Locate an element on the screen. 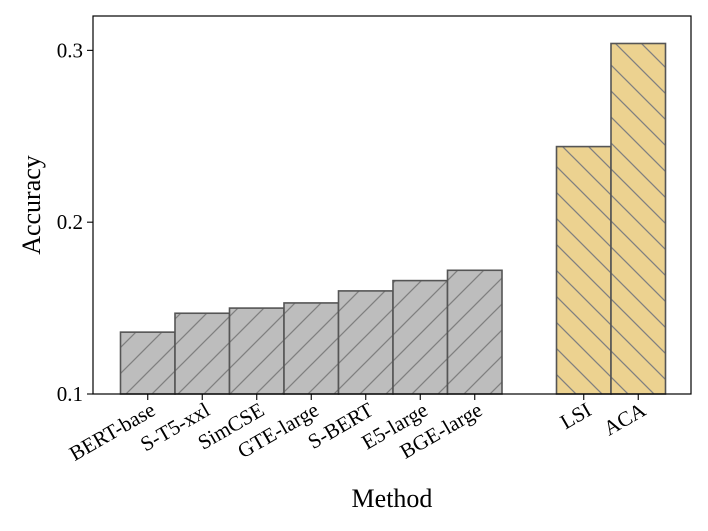 The width and height of the screenshot is (708, 531). bar-s-bert is located at coordinates (365, 342).